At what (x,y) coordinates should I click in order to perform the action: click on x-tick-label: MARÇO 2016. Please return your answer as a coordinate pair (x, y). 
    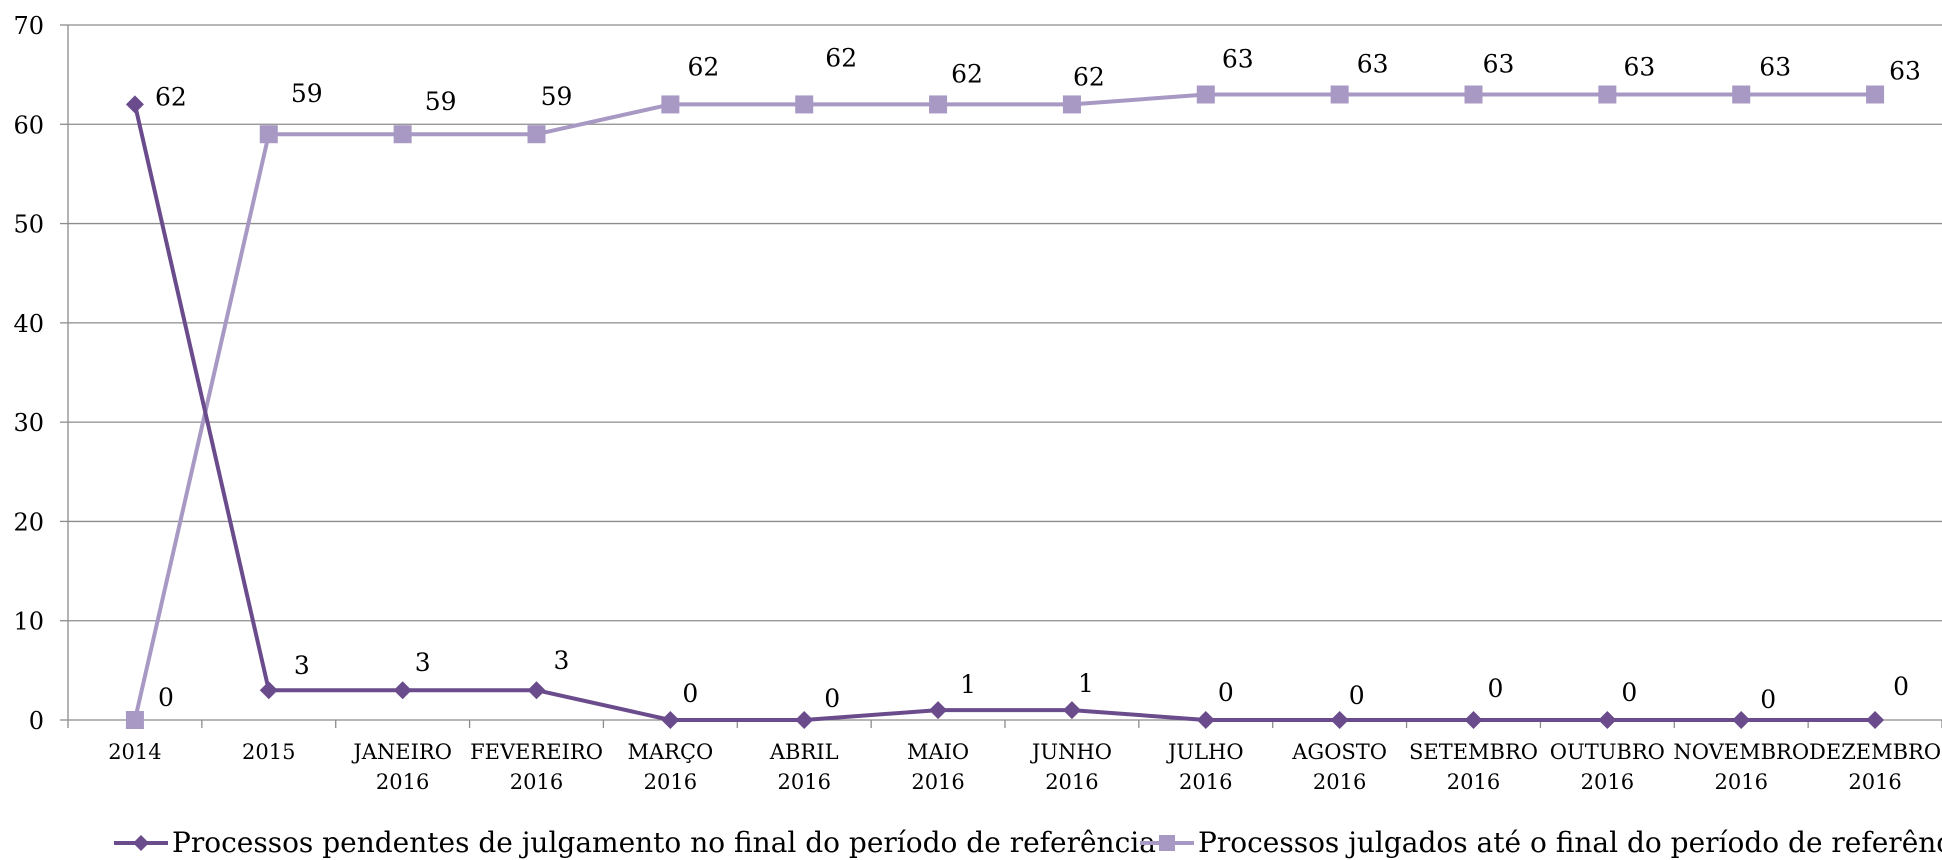
    Looking at the image, I should click on (670, 767).